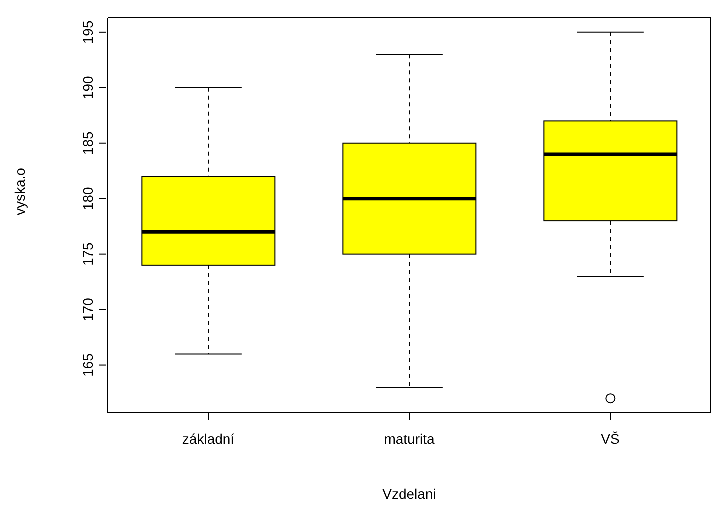 The width and height of the screenshot is (713, 505). Describe the element at coordinates (88, 365) in the screenshot. I see `y-tick-label: 165` at that location.